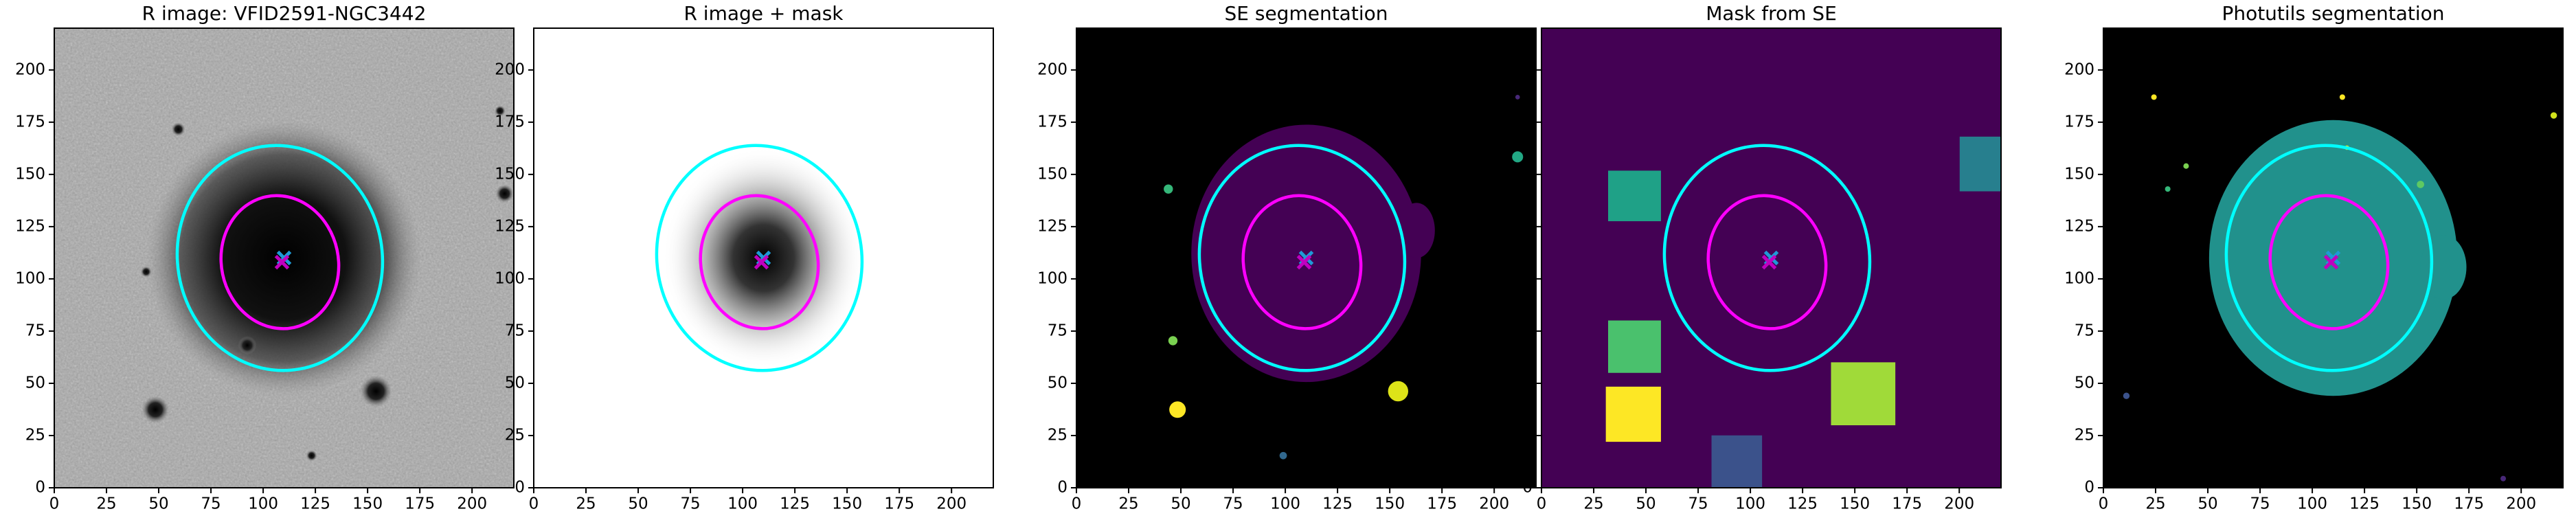 This screenshot has width=2576, height=518. What do you see at coordinates (30, 226) in the screenshot?
I see `y-tick-label: 125` at bounding box center [30, 226].